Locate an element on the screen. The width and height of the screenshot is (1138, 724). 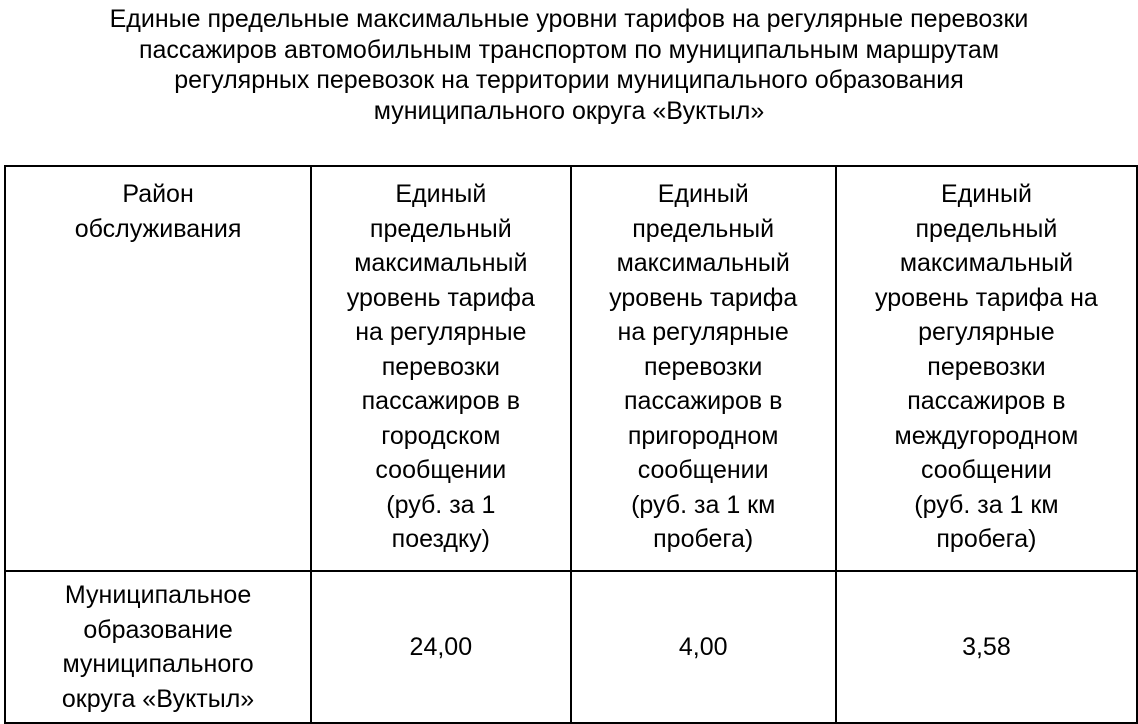
cell-city-tariff: 24,00 is located at coordinates (441, 647).